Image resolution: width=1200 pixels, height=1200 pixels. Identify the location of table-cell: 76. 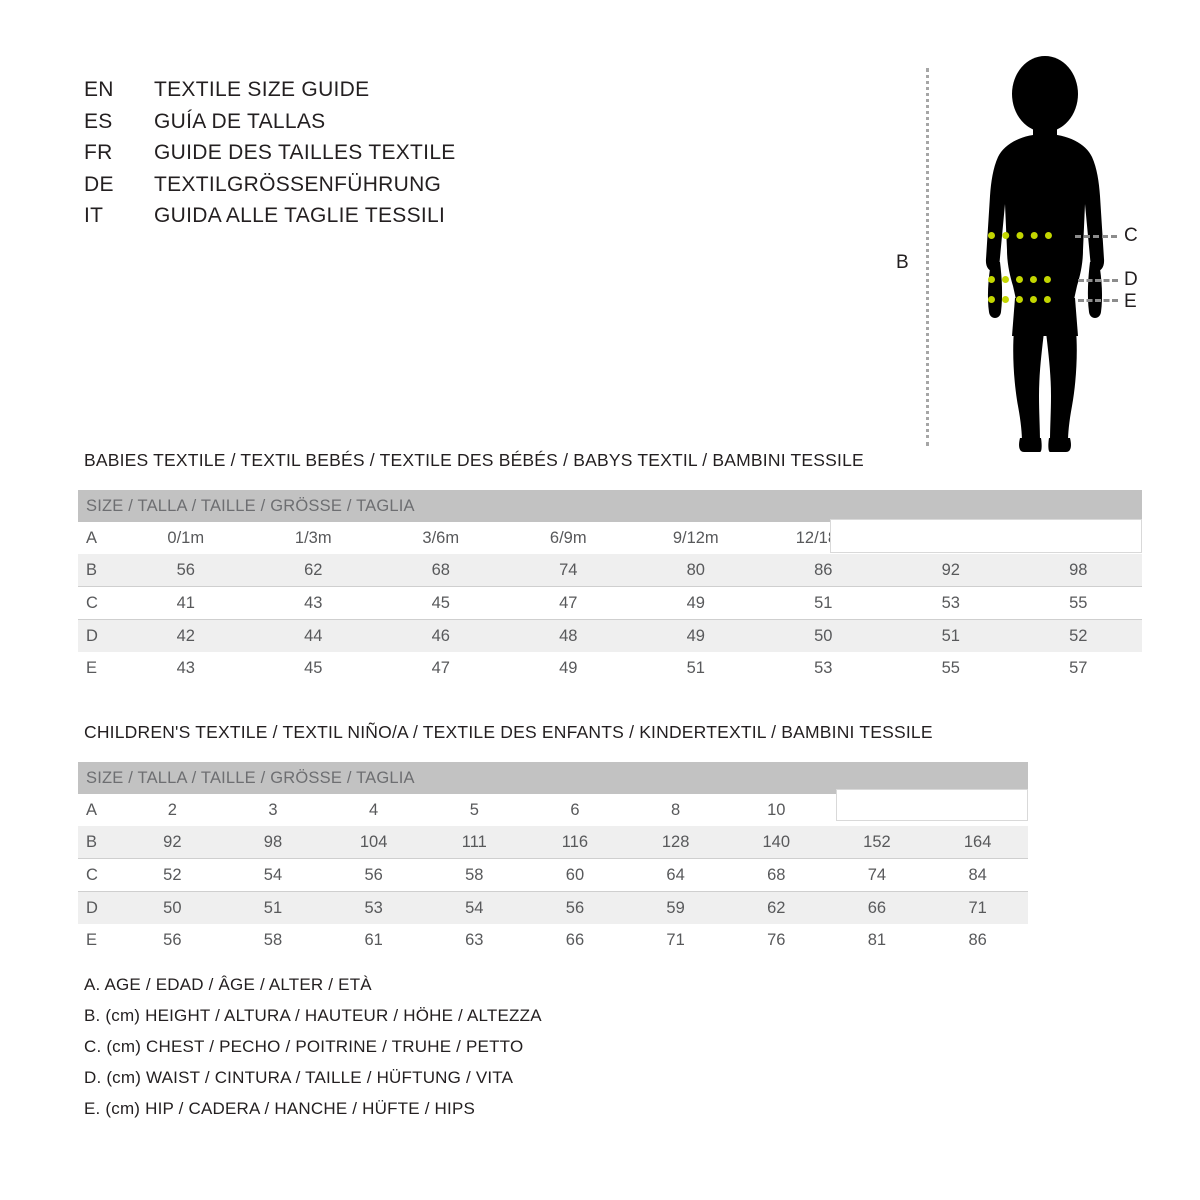
(776, 940).